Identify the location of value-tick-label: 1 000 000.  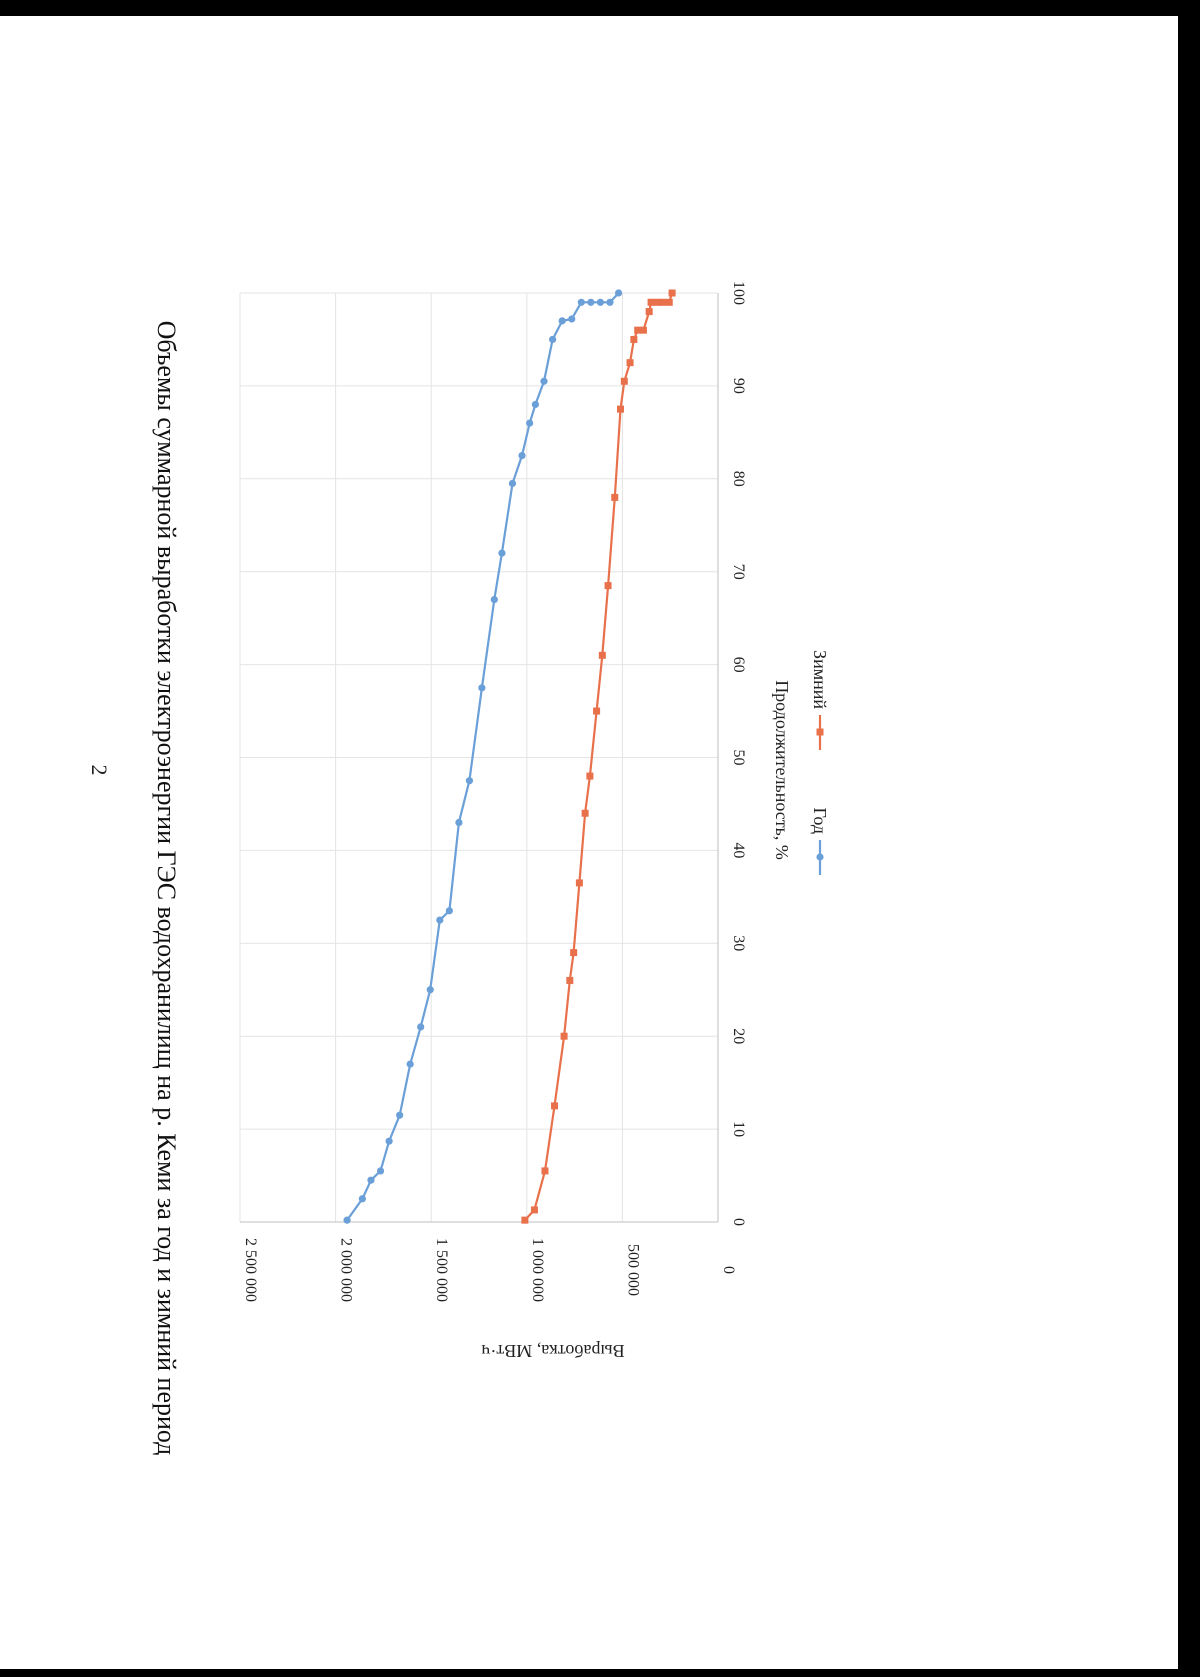
(537, 1270).